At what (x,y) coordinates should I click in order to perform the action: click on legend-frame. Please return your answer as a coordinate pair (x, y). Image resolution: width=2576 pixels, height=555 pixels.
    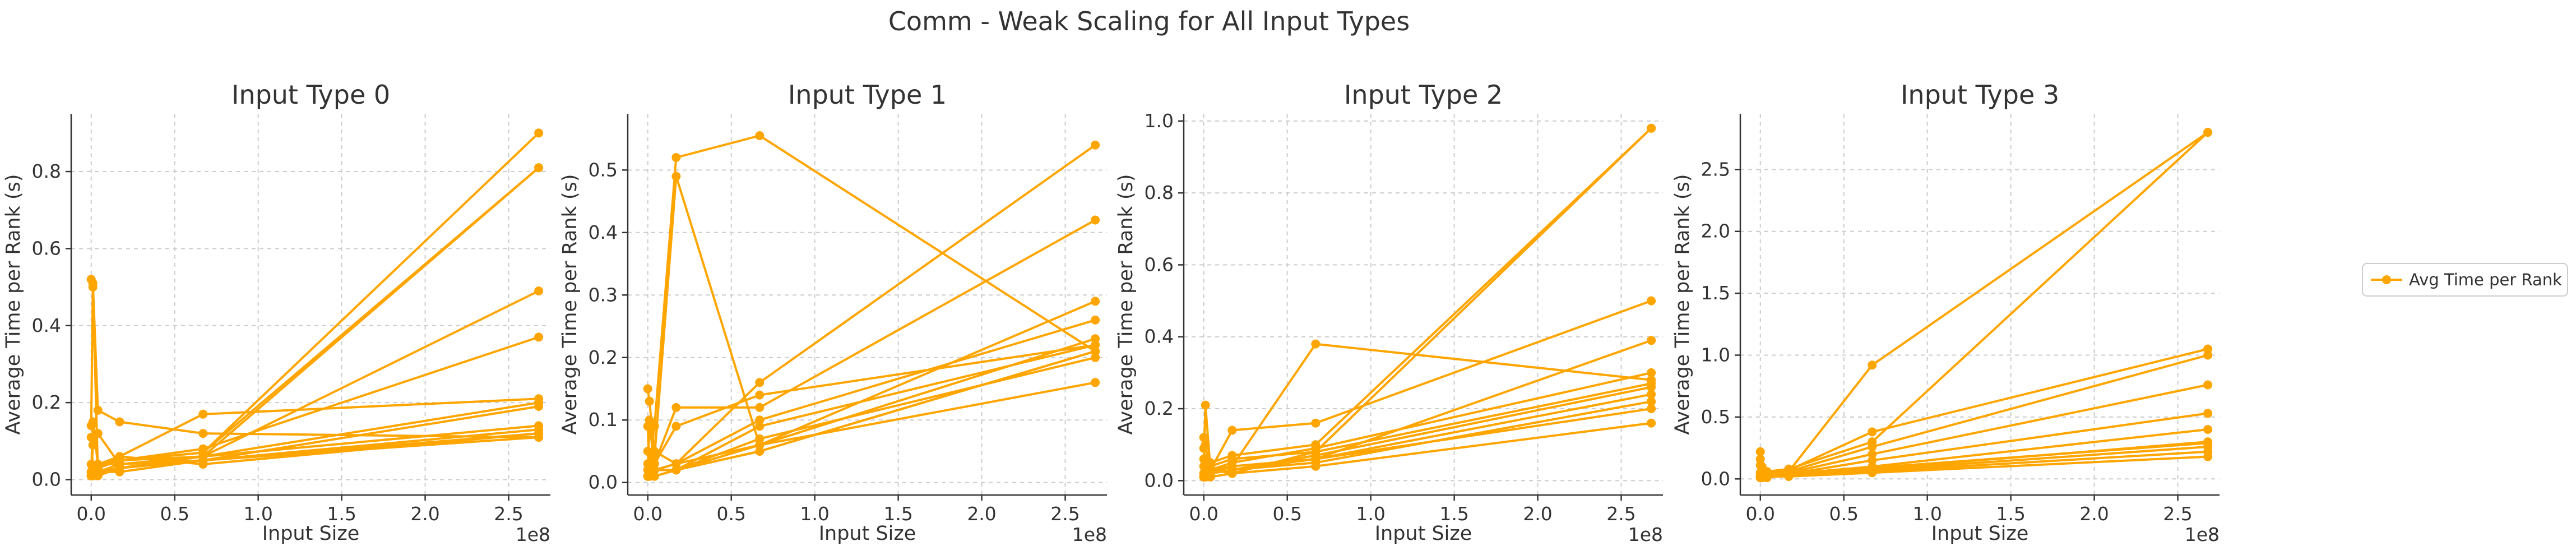
    Looking at the image, I should click on (2465, 280).